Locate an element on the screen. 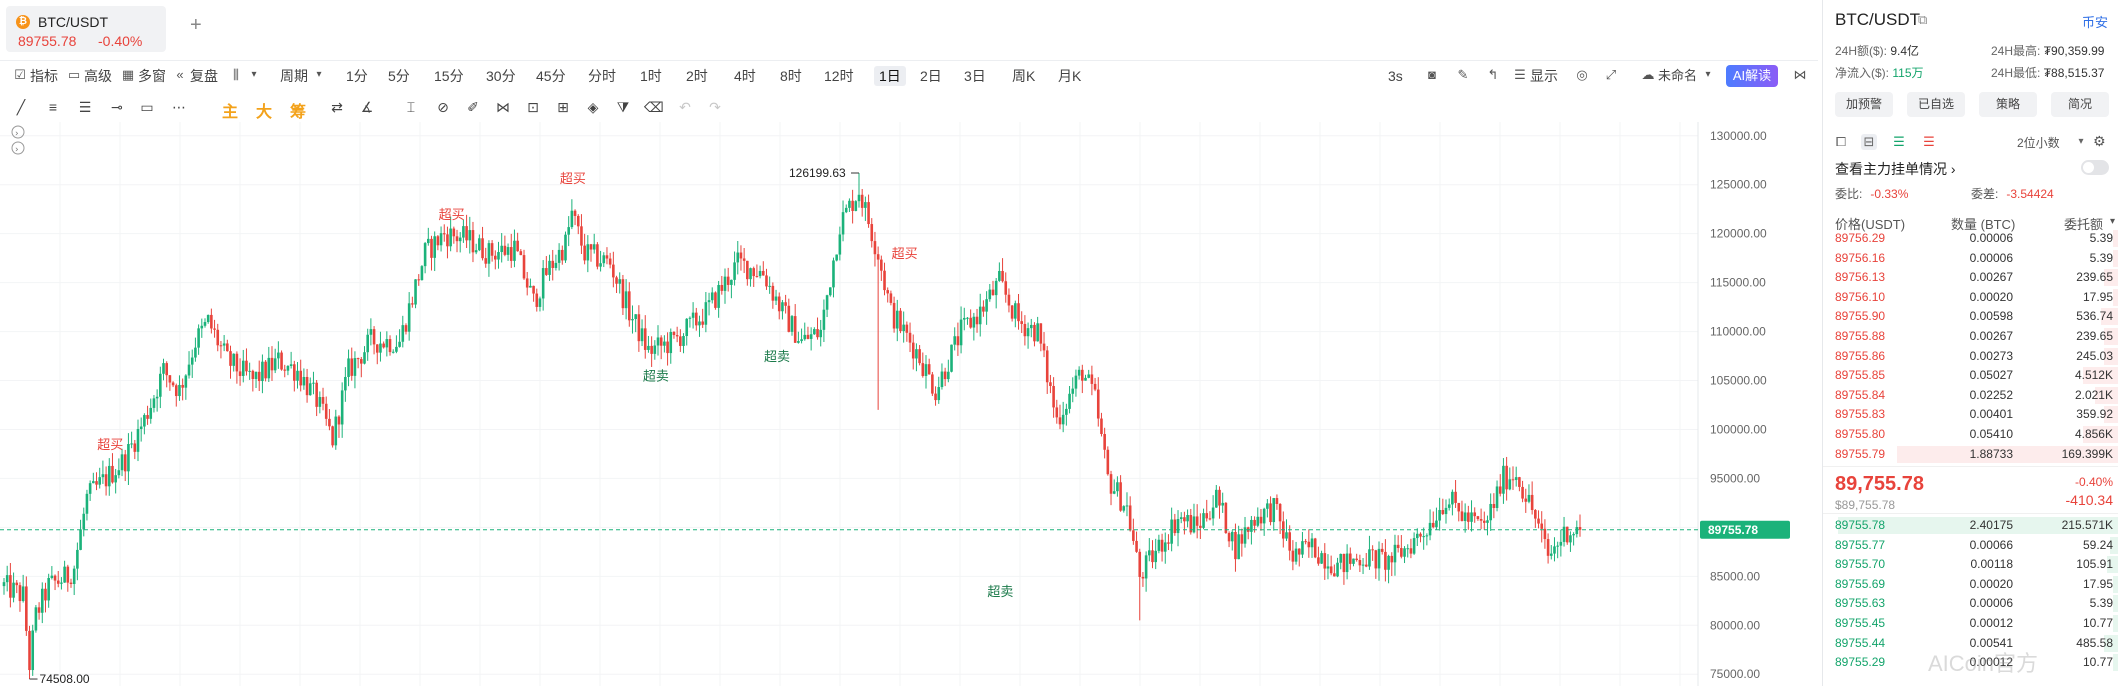 The height and width of the screenshot is (686, 2118). share-icon: ⋈ is located at coordinates (1800, 74).